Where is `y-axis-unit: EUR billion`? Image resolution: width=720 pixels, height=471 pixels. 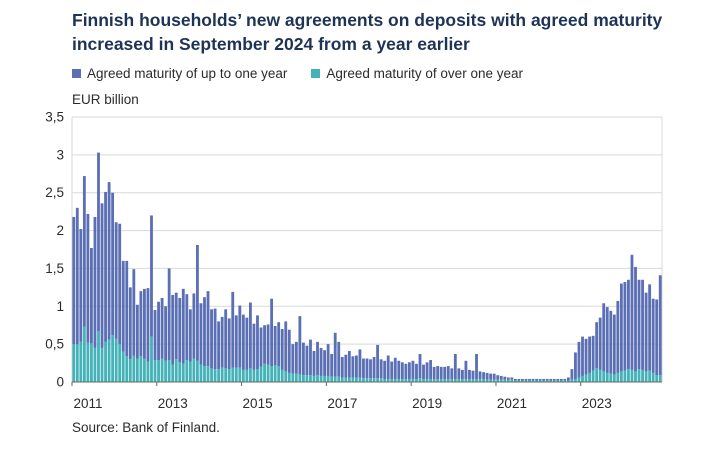
y-axis-unit: EUR billion is located at coordinates (105, 99).